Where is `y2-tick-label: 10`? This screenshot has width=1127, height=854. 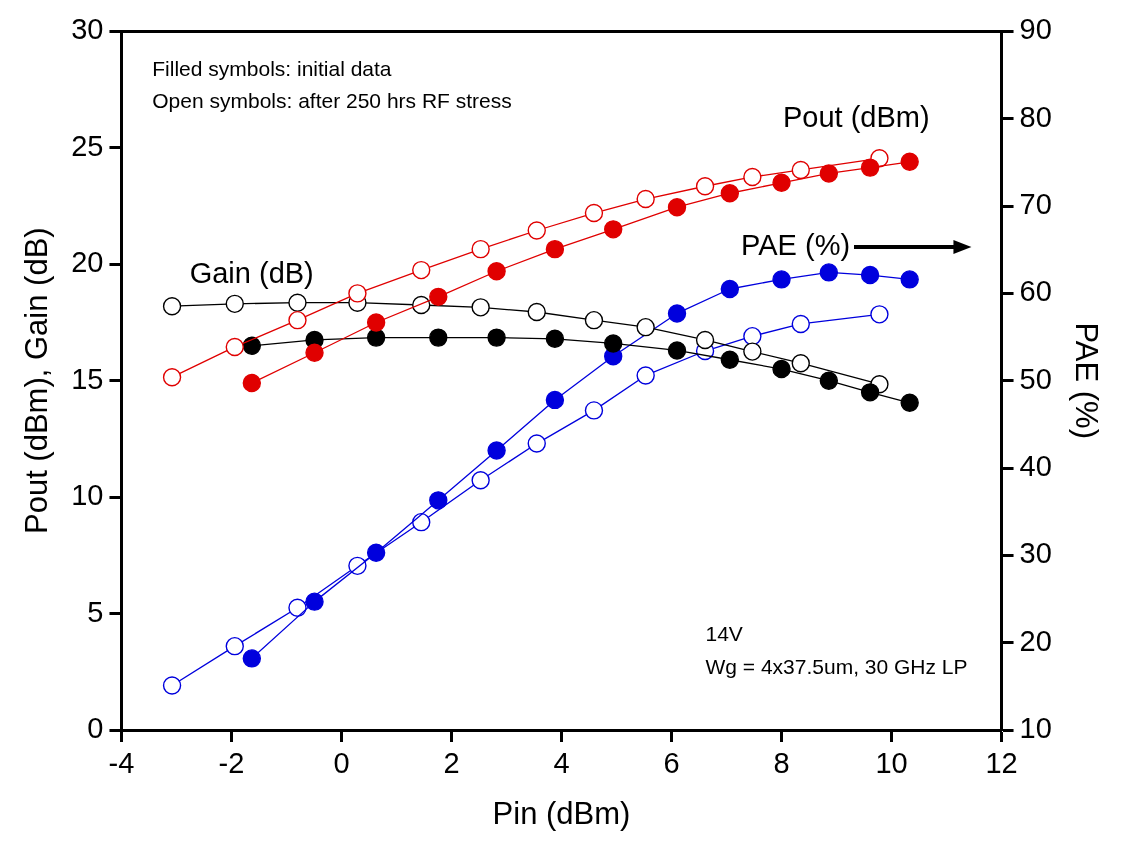 y2-tick-label: 10 is located at coordinates (1035, 728).